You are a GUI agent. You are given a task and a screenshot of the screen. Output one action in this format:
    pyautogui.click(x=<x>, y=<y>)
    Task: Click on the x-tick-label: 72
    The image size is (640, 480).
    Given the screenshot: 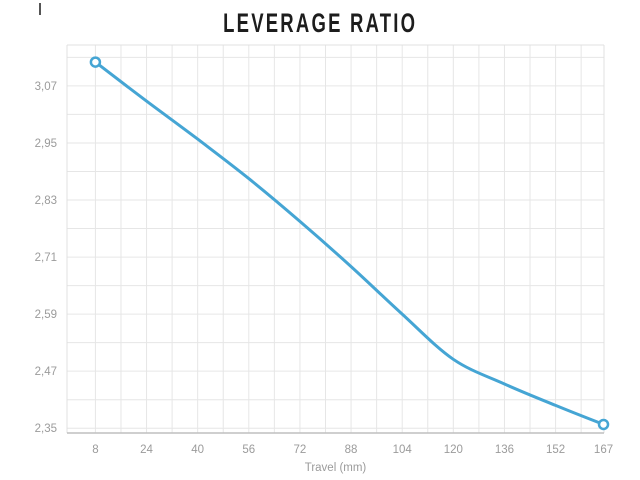 What is the action you would take?
    pyautogui.click(x=300, y=450)
    